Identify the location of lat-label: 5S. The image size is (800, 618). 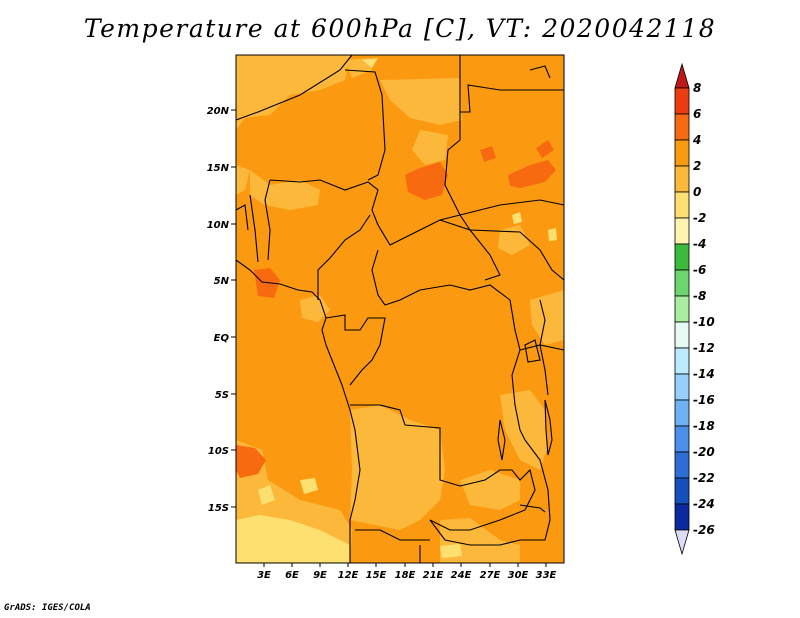
(222, 395).